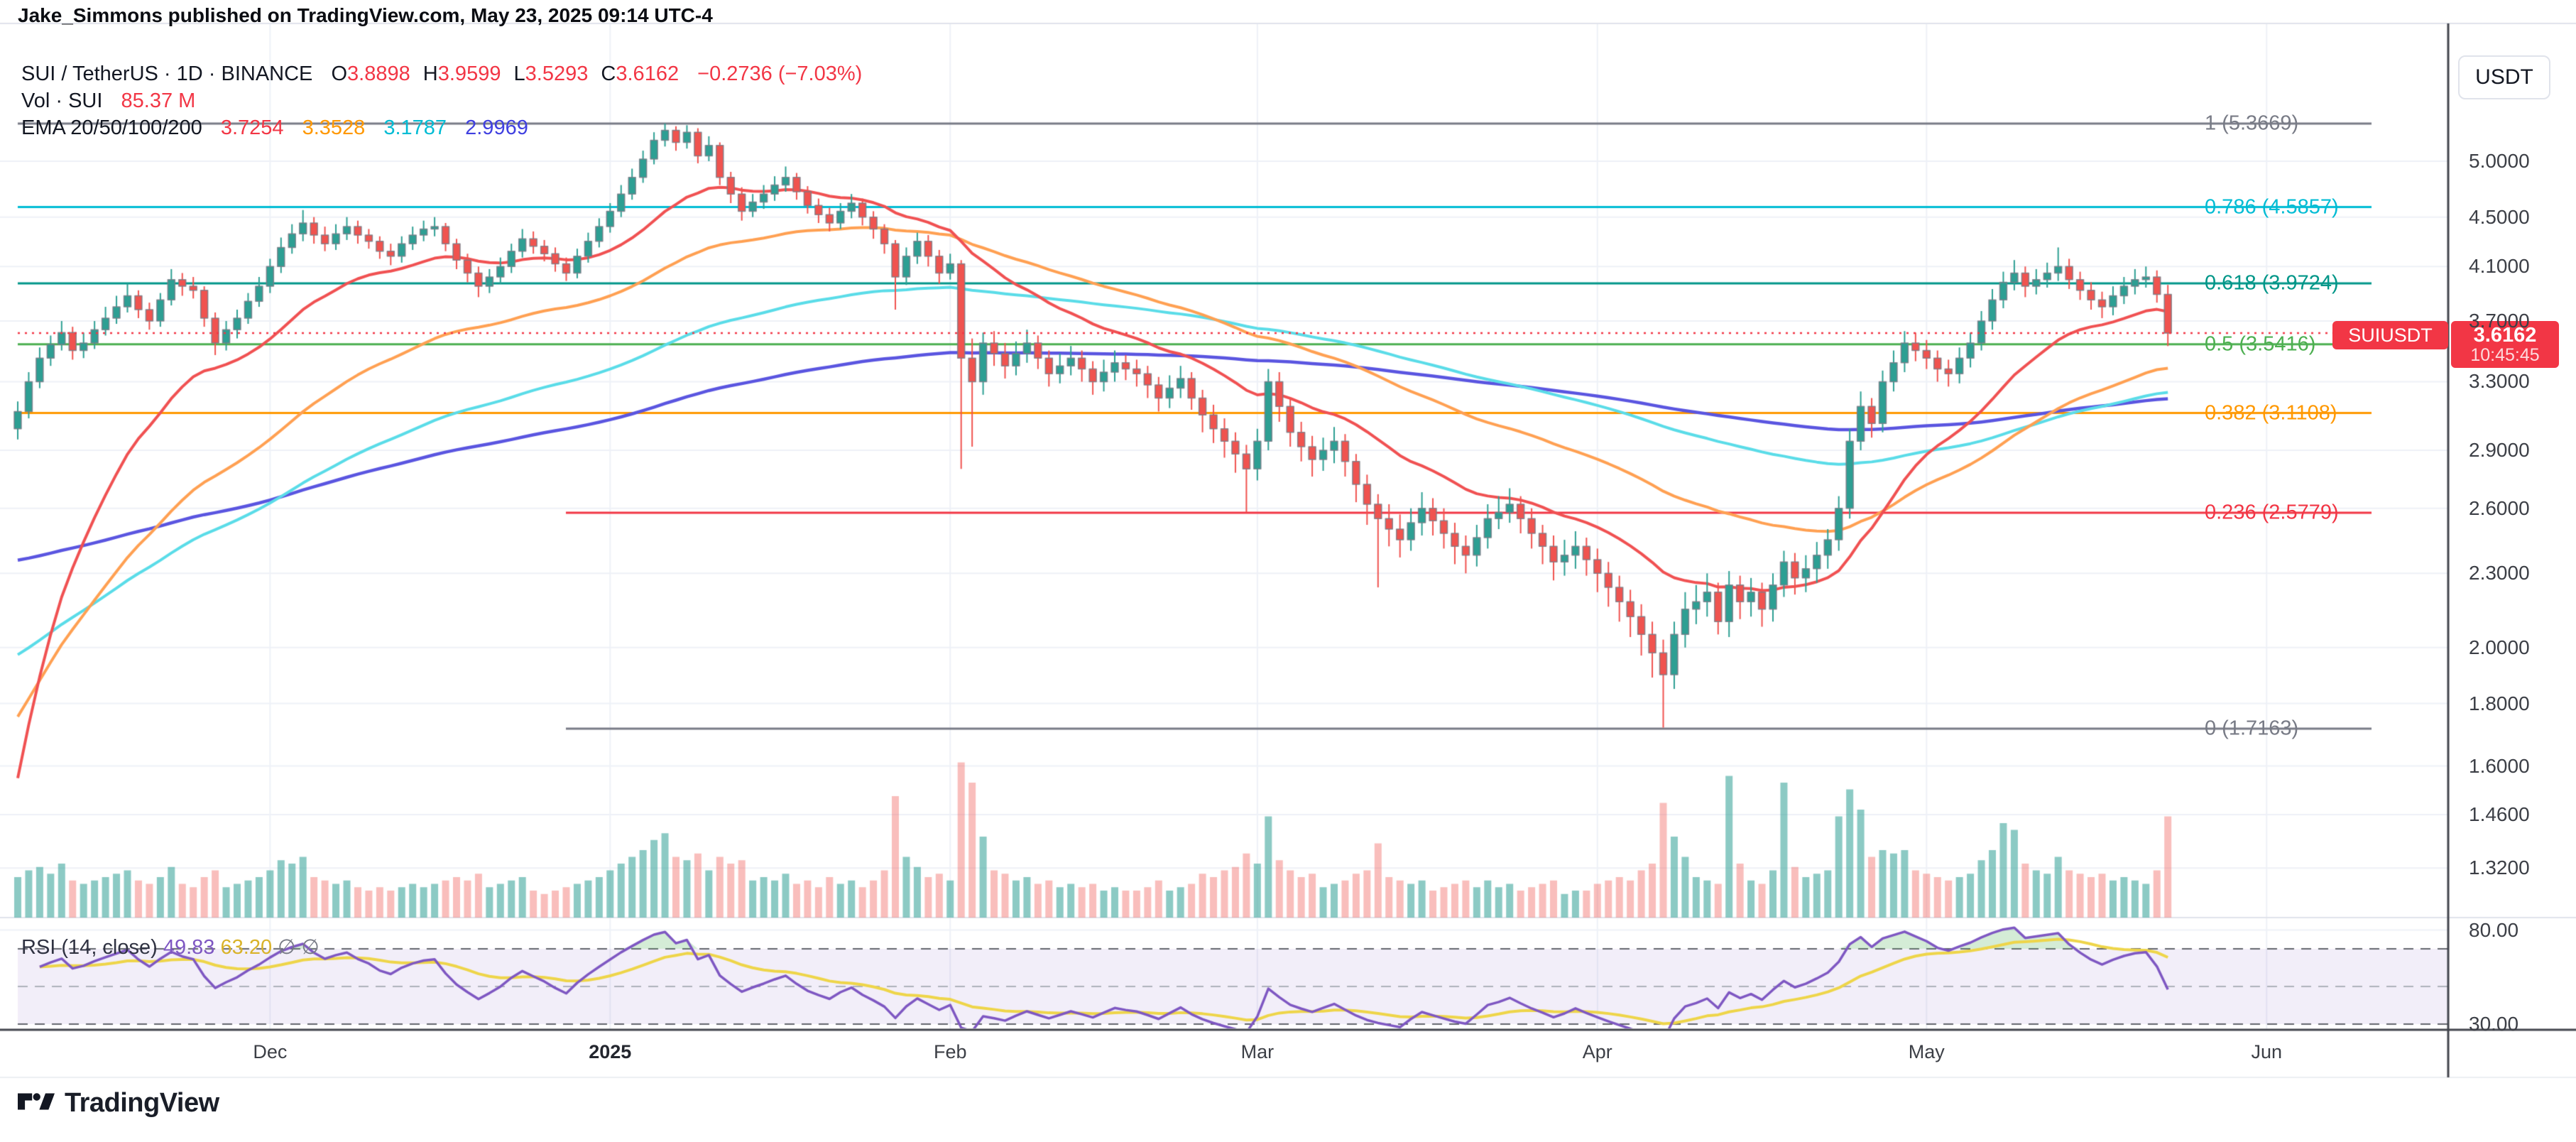 The image size is (2576, 1142). Describe the element at coordinates (610, 1051) in the screenshot. I see `time-axis-tick: 2025` at that location.